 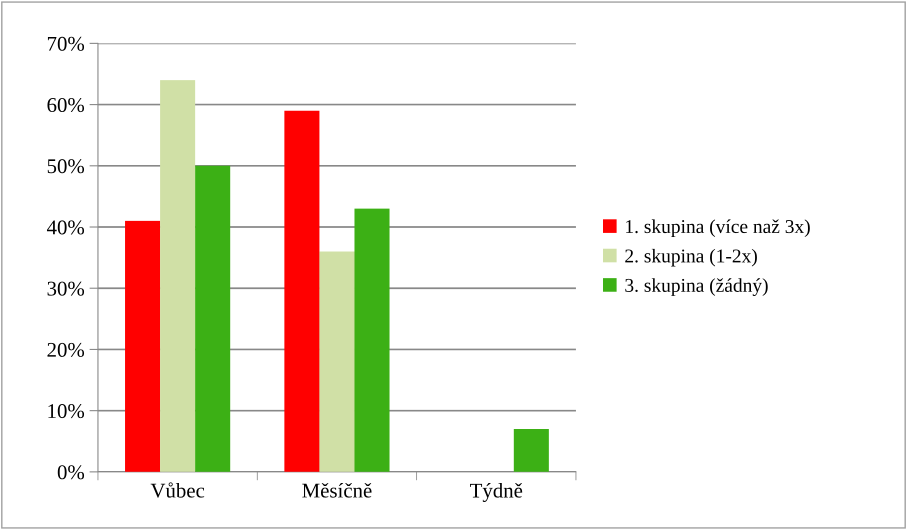 I want to click on y-tick-label: 70%, so click(x=66, y=43).